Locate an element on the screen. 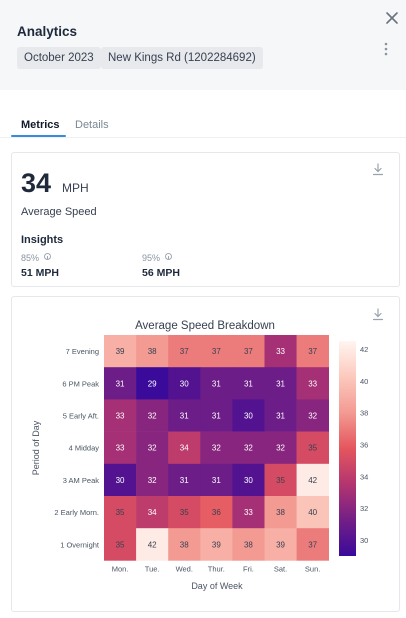 The image size is (406, 618). y-tick-label: 2 Early Morn. is located at coordinates (76, 512).